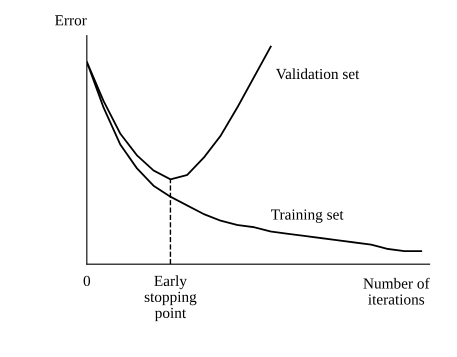 The width and height of the screenshot is (457, 357). What do you see at coordinates (396, 291) in the screenshot?
I see `x-axis-title: Number of iterations` at bounding box center [396, 291].